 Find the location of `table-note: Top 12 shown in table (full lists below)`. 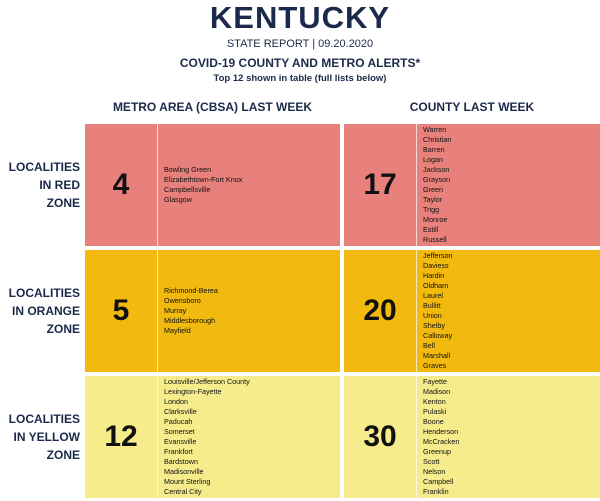

table-note: Top 12 shown in table (full lists below) is located at coordinates (300, 78).